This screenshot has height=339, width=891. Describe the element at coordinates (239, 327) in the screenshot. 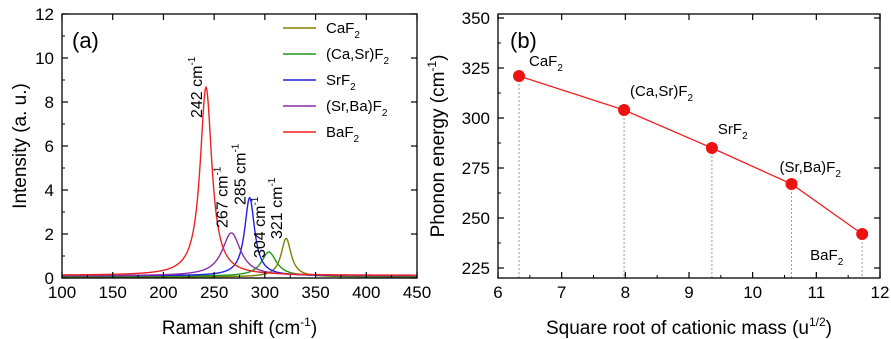

I see `x-axis-title: Raman shift (cm-1)` at that location.